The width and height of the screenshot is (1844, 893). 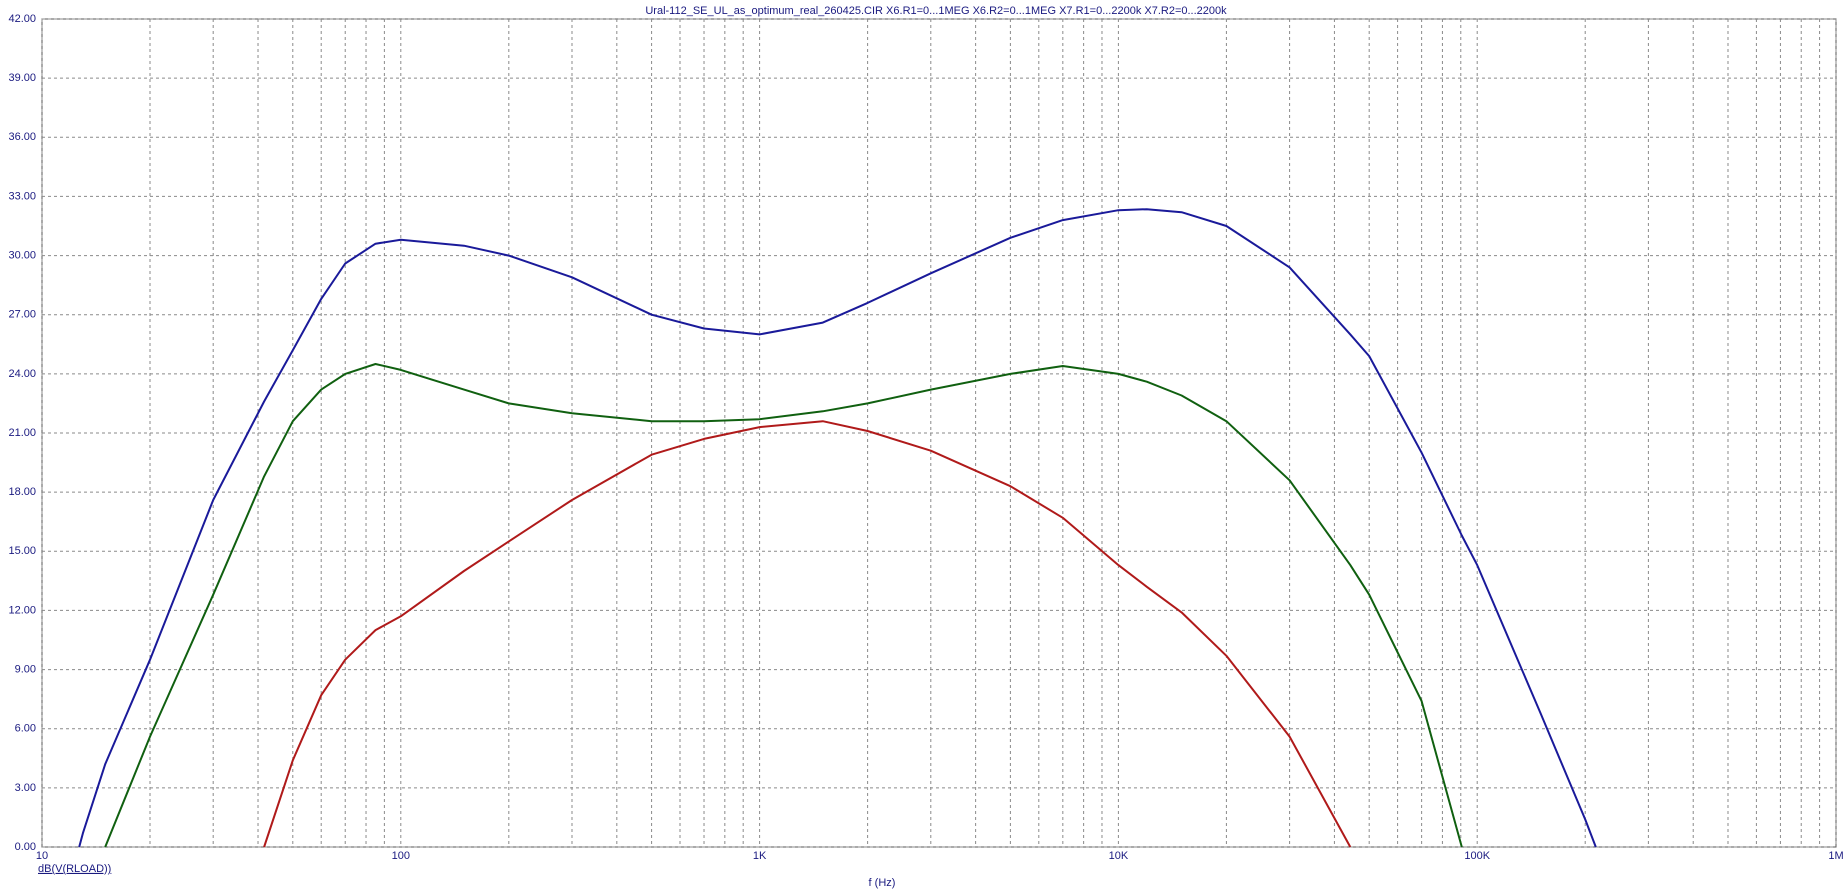 What do you see at coordinates (1835, 856) in the screenshot?
I see `x-tick-label: 1M` at bounding box center [1835, 856].